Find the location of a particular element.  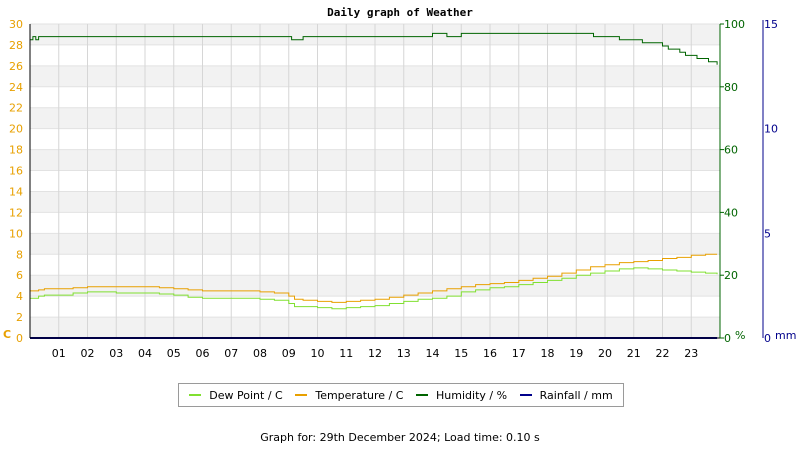

x-tick-label: 13 is located at coordinates (404, 353).